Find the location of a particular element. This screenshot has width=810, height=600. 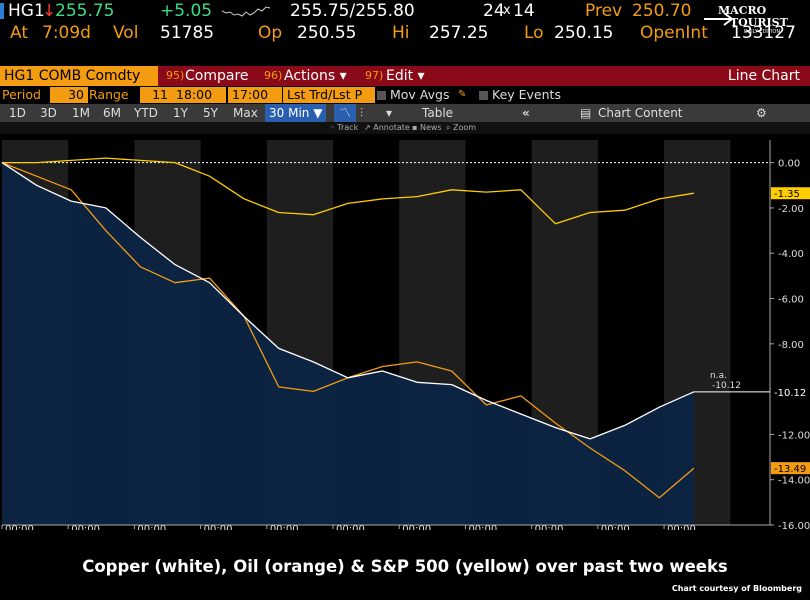

bar-chart-icon: ⫶ is located at coordinates (362, 113).